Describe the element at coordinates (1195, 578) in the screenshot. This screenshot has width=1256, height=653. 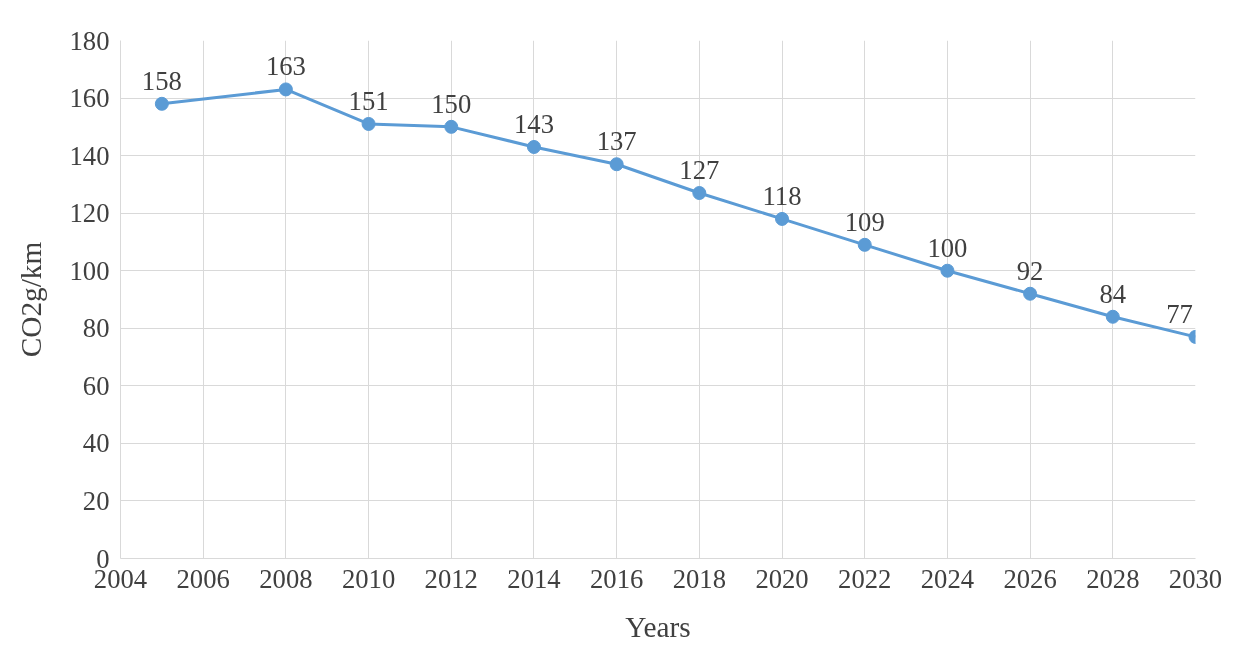
I see `x-tick-label: 2030` at that location.